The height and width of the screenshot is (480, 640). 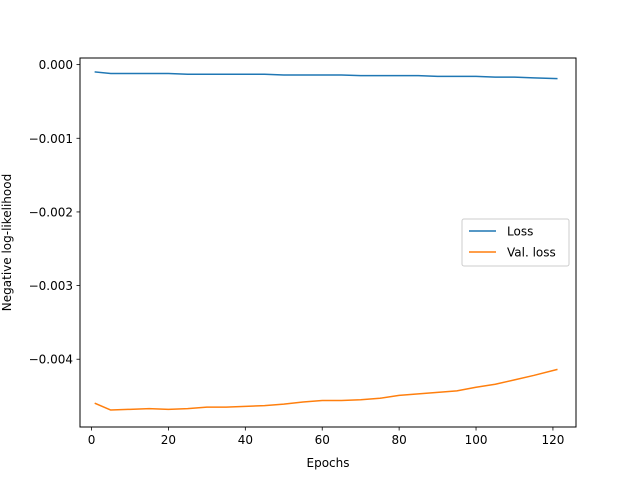 I want to click on y-axis-label: Negative log-likelihood, so click(x=7, y=242).